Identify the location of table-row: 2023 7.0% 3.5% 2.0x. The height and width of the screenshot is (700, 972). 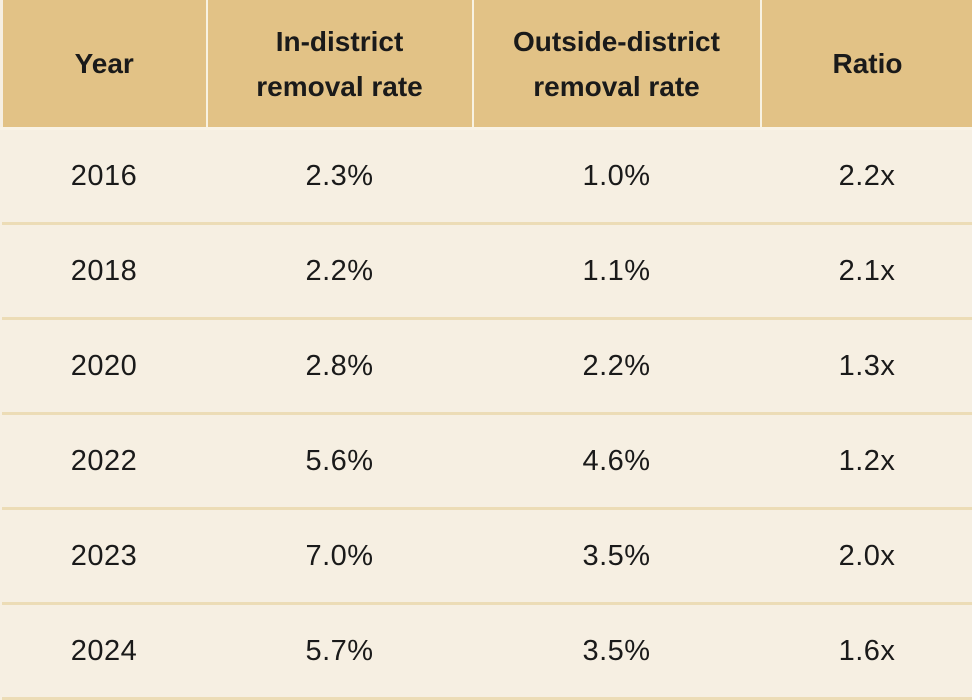
(487, 556).